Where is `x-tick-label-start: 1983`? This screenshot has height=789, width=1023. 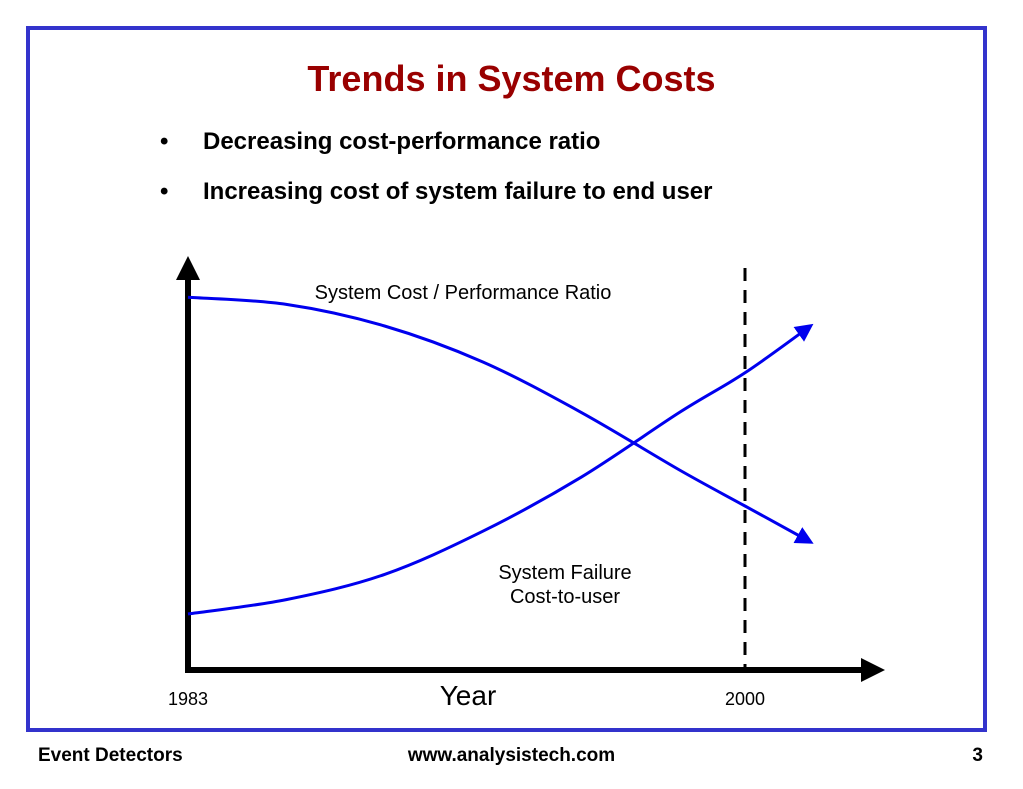 x-tick-label-start: 1983 is located at coordinates (188, 699).